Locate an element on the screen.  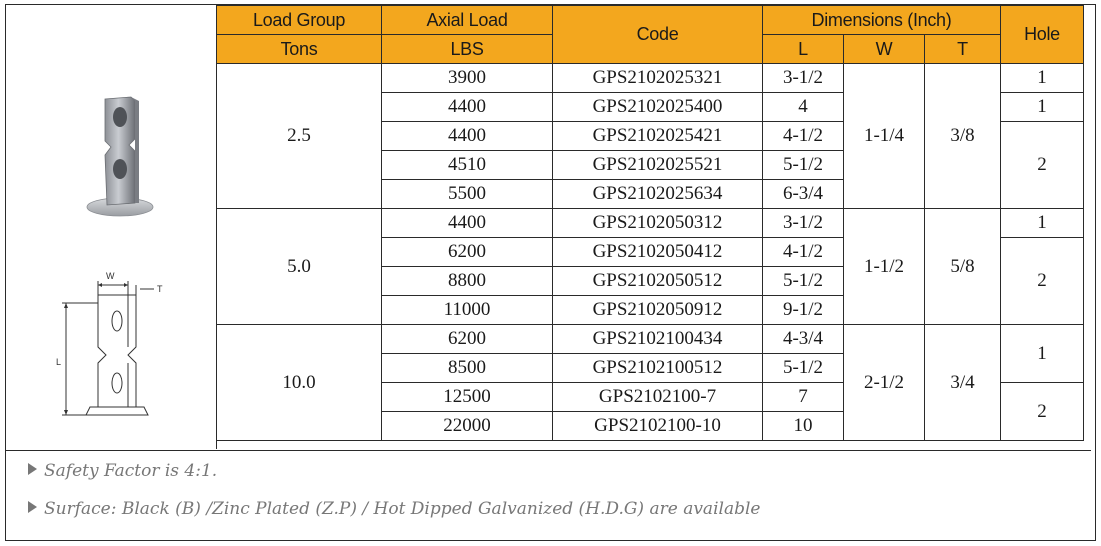
t-cell: 5/8 is located at coordinates (962, 266).